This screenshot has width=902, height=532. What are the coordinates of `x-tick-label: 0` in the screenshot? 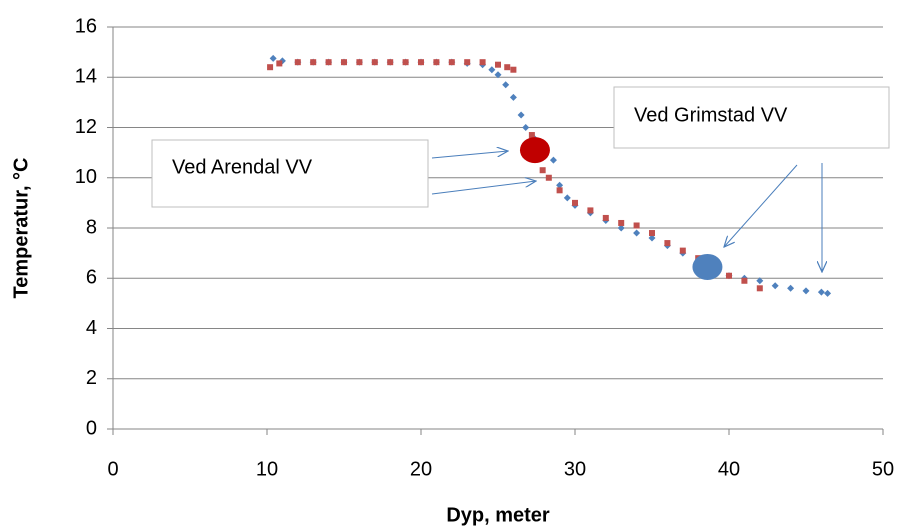 It's located at (112, 469).